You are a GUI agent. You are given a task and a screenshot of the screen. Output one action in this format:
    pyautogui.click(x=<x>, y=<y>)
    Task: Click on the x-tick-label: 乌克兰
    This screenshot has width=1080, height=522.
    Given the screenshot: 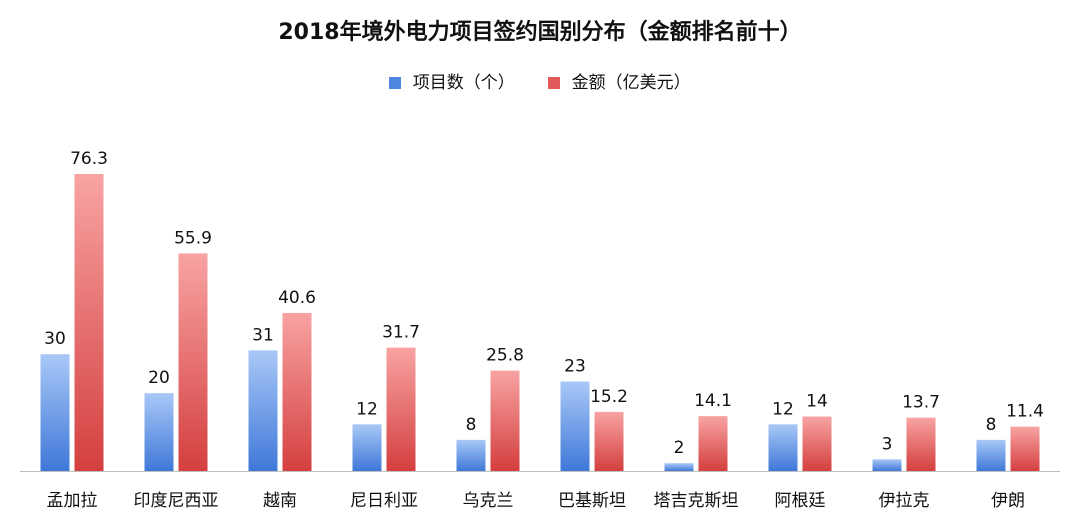 What is the action you would take?
    pyautogui.click(x=488, y=501)
    